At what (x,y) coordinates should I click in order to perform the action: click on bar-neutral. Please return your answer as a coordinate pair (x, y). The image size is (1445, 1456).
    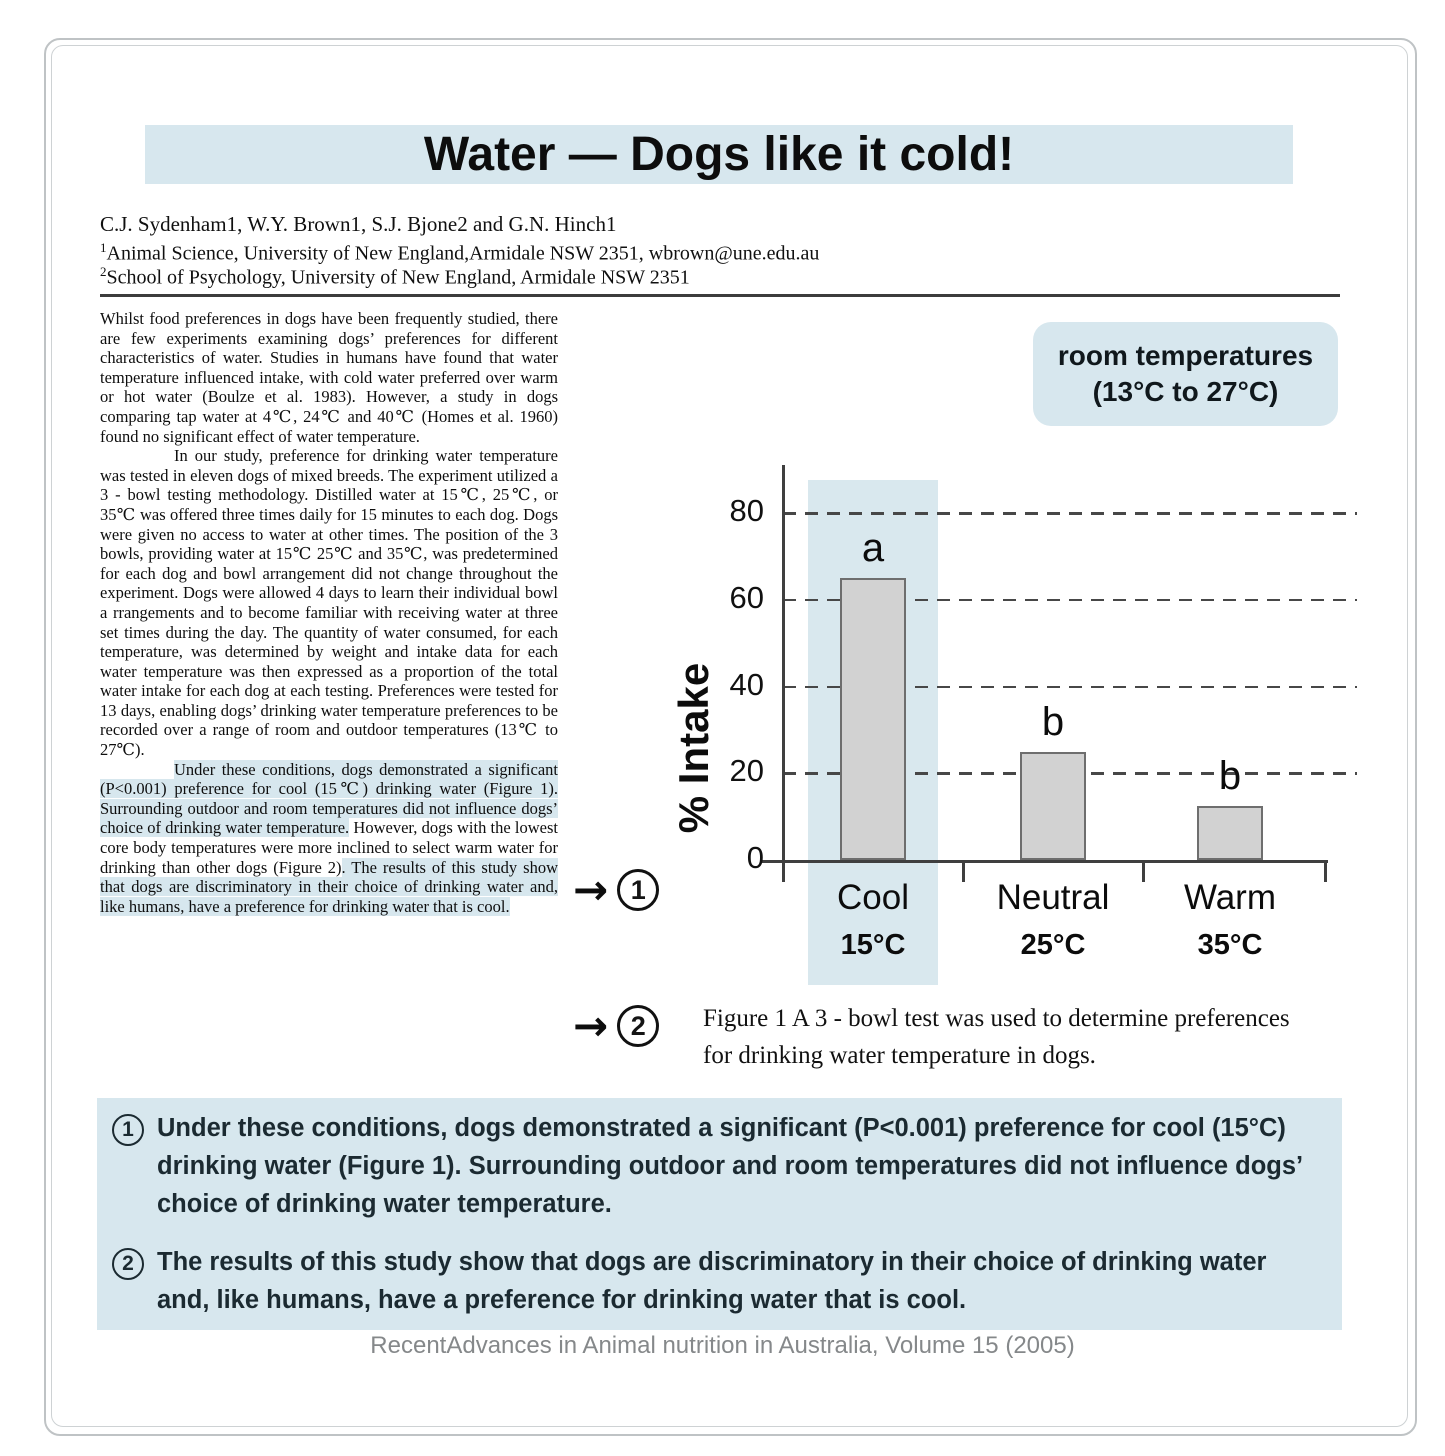
    Looking at the image, I should click on (1053, 805).